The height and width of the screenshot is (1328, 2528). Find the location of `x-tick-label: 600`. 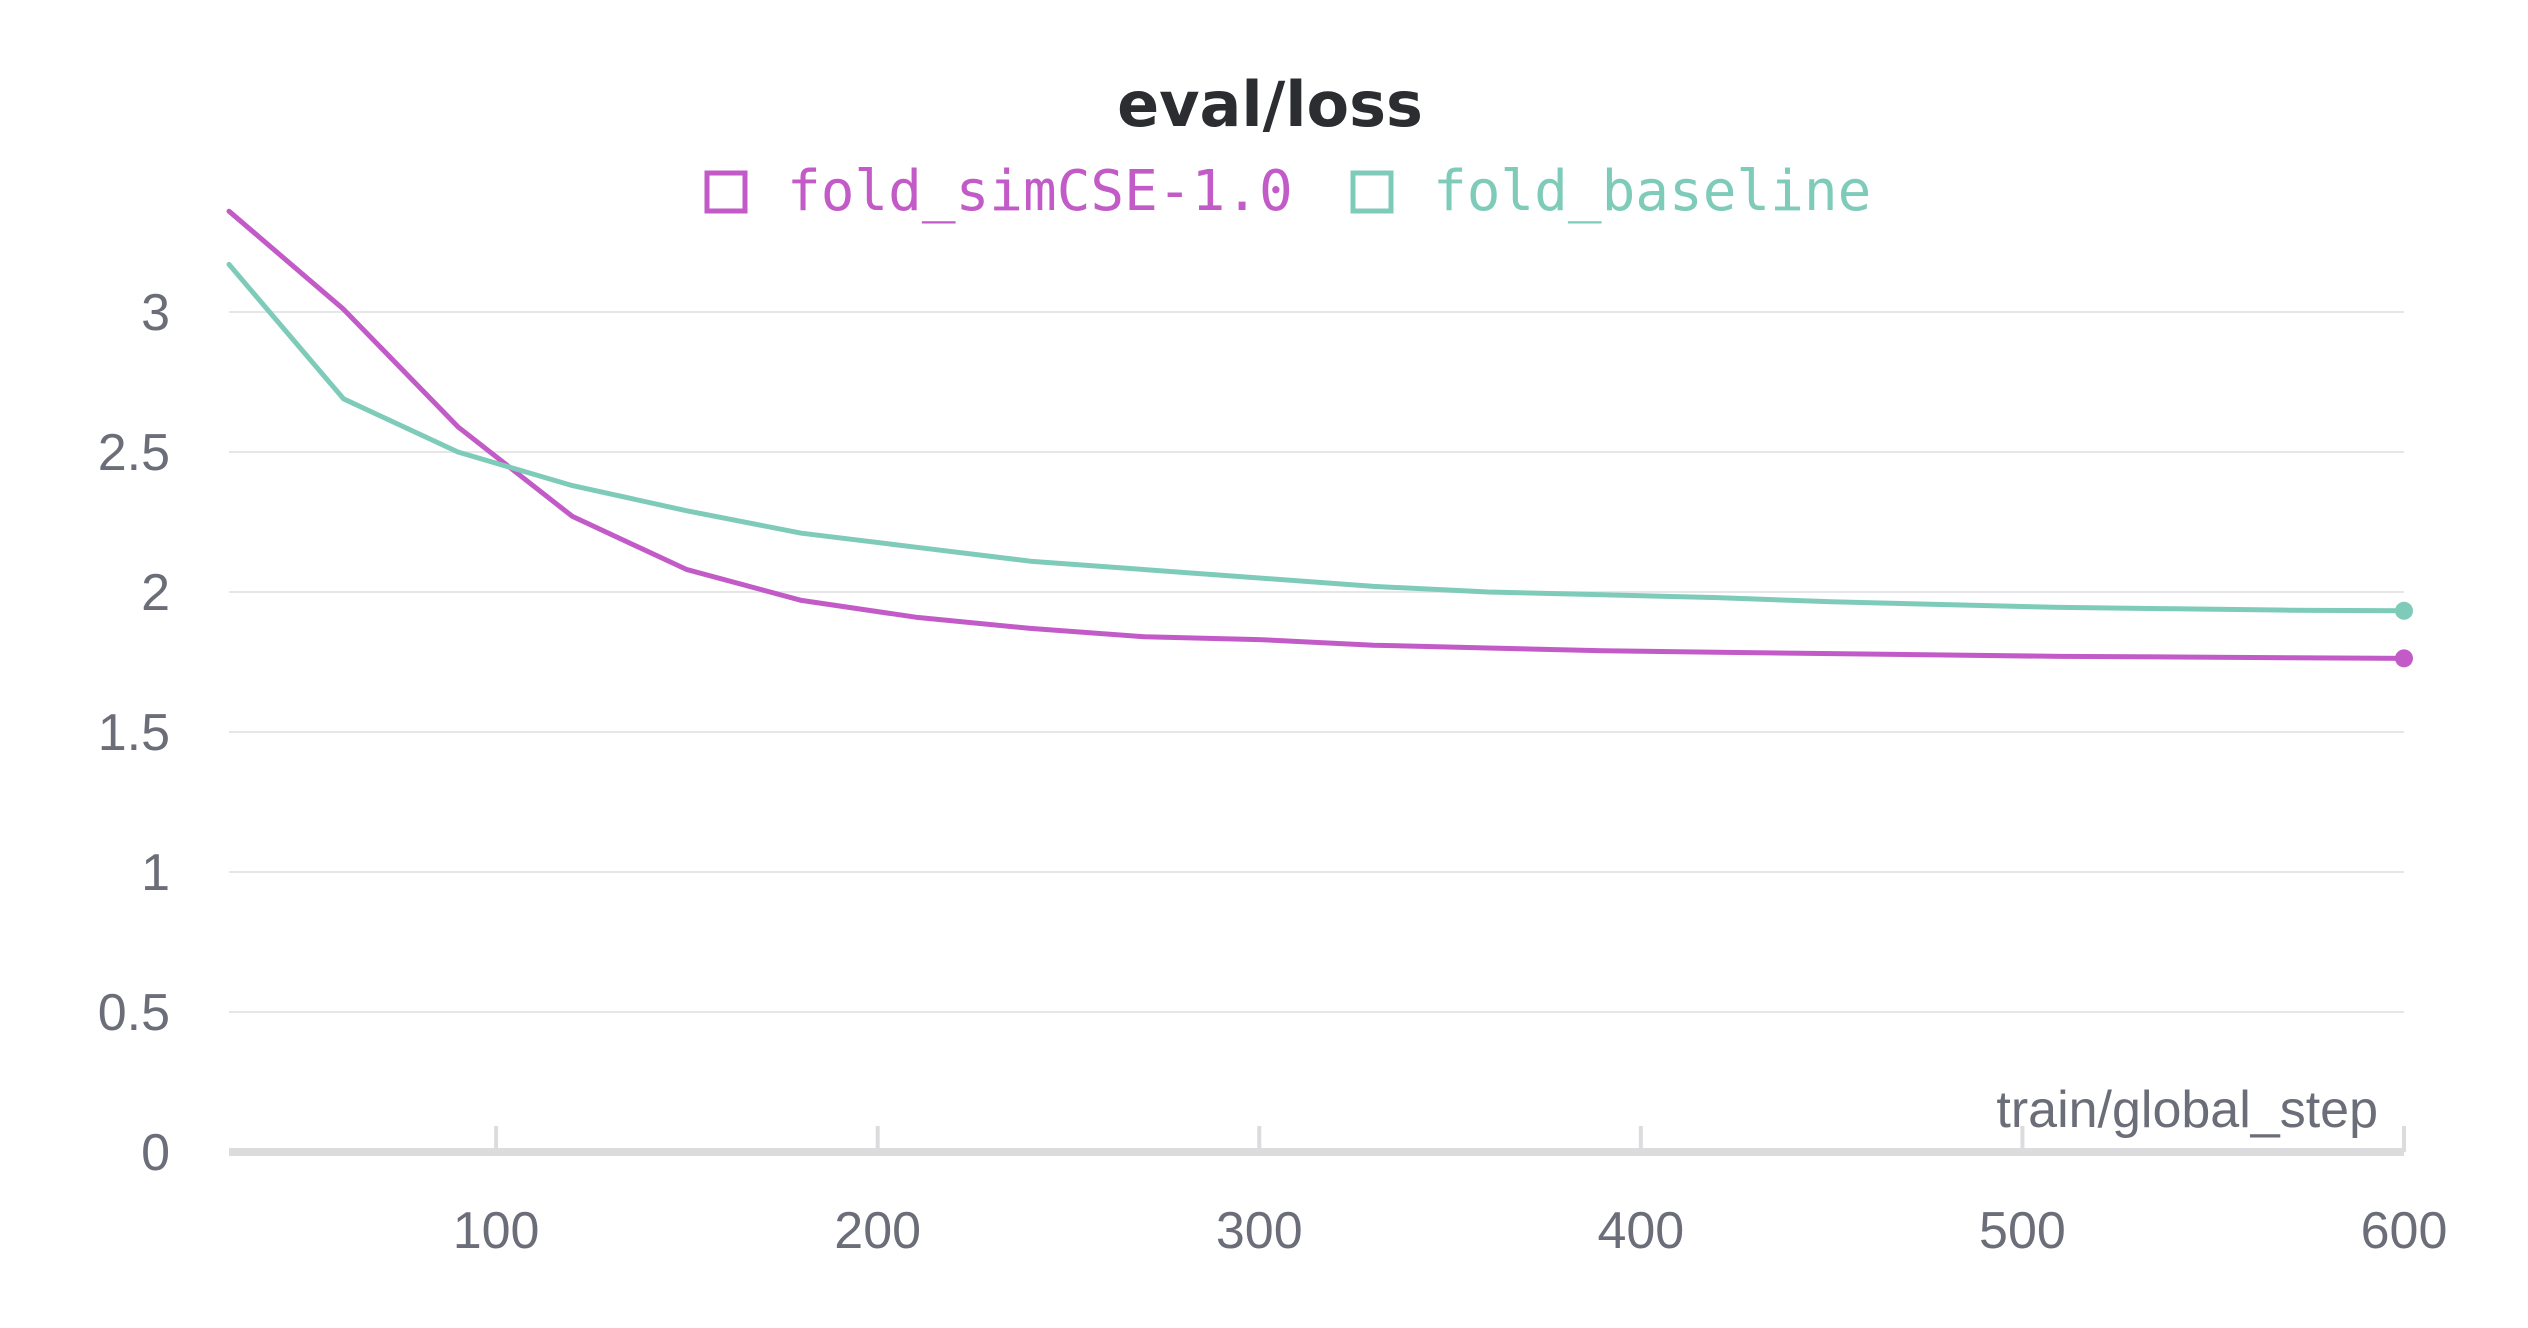

x-tick-label: 600 is located at coordinates (2404, 1231).